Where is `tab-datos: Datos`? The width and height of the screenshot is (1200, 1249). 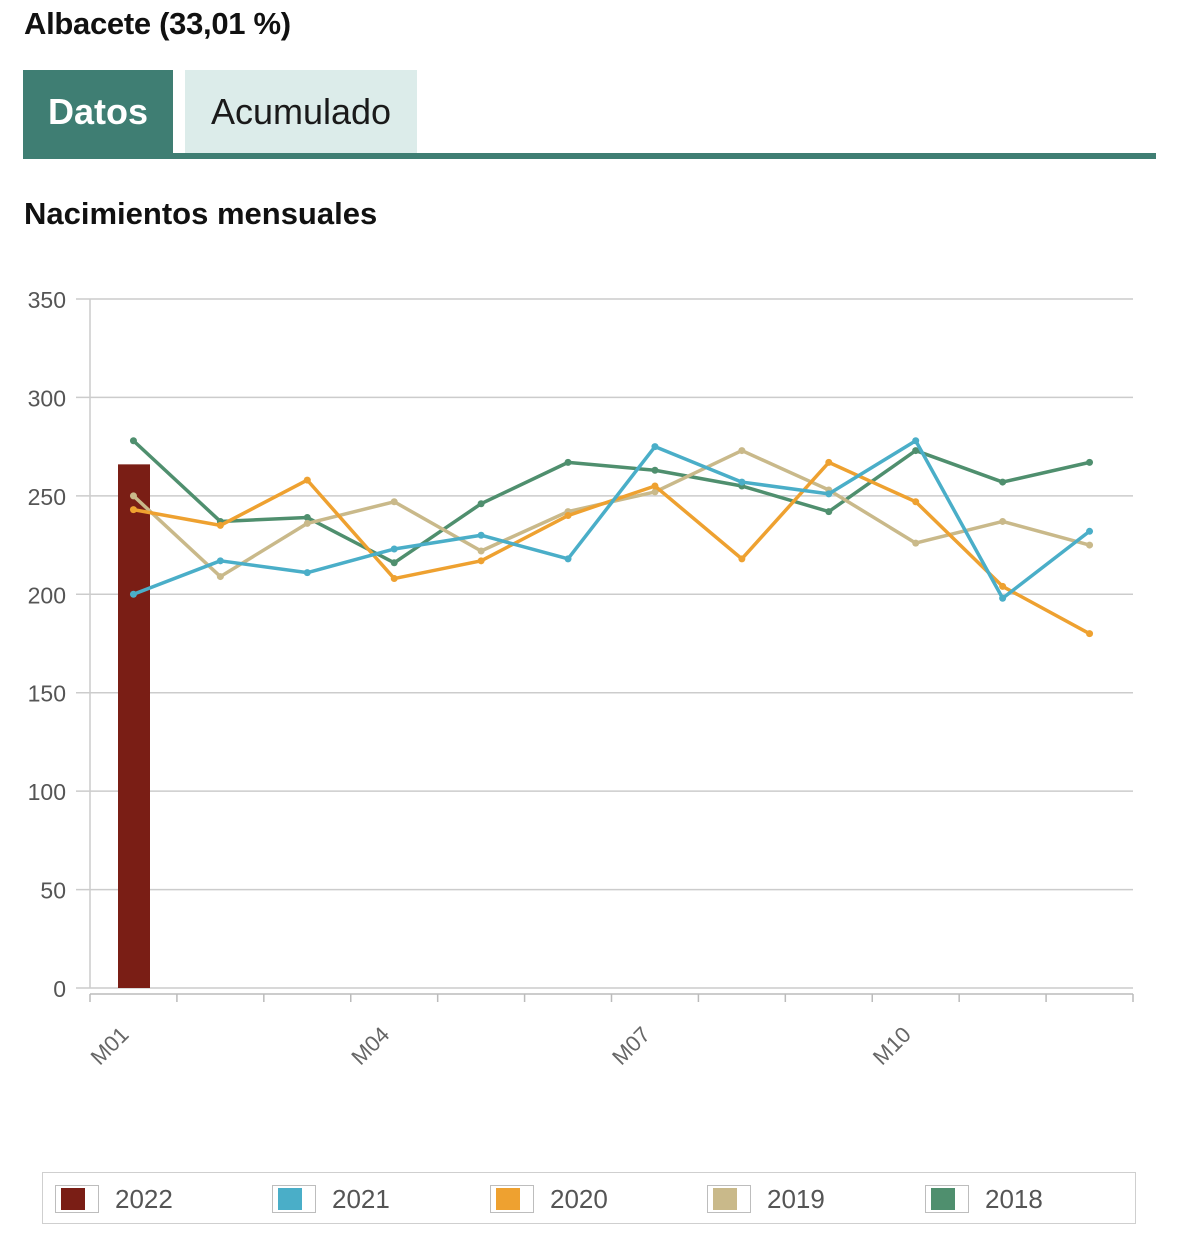
tab-datos: Datos is located at coordinates (98, 112).